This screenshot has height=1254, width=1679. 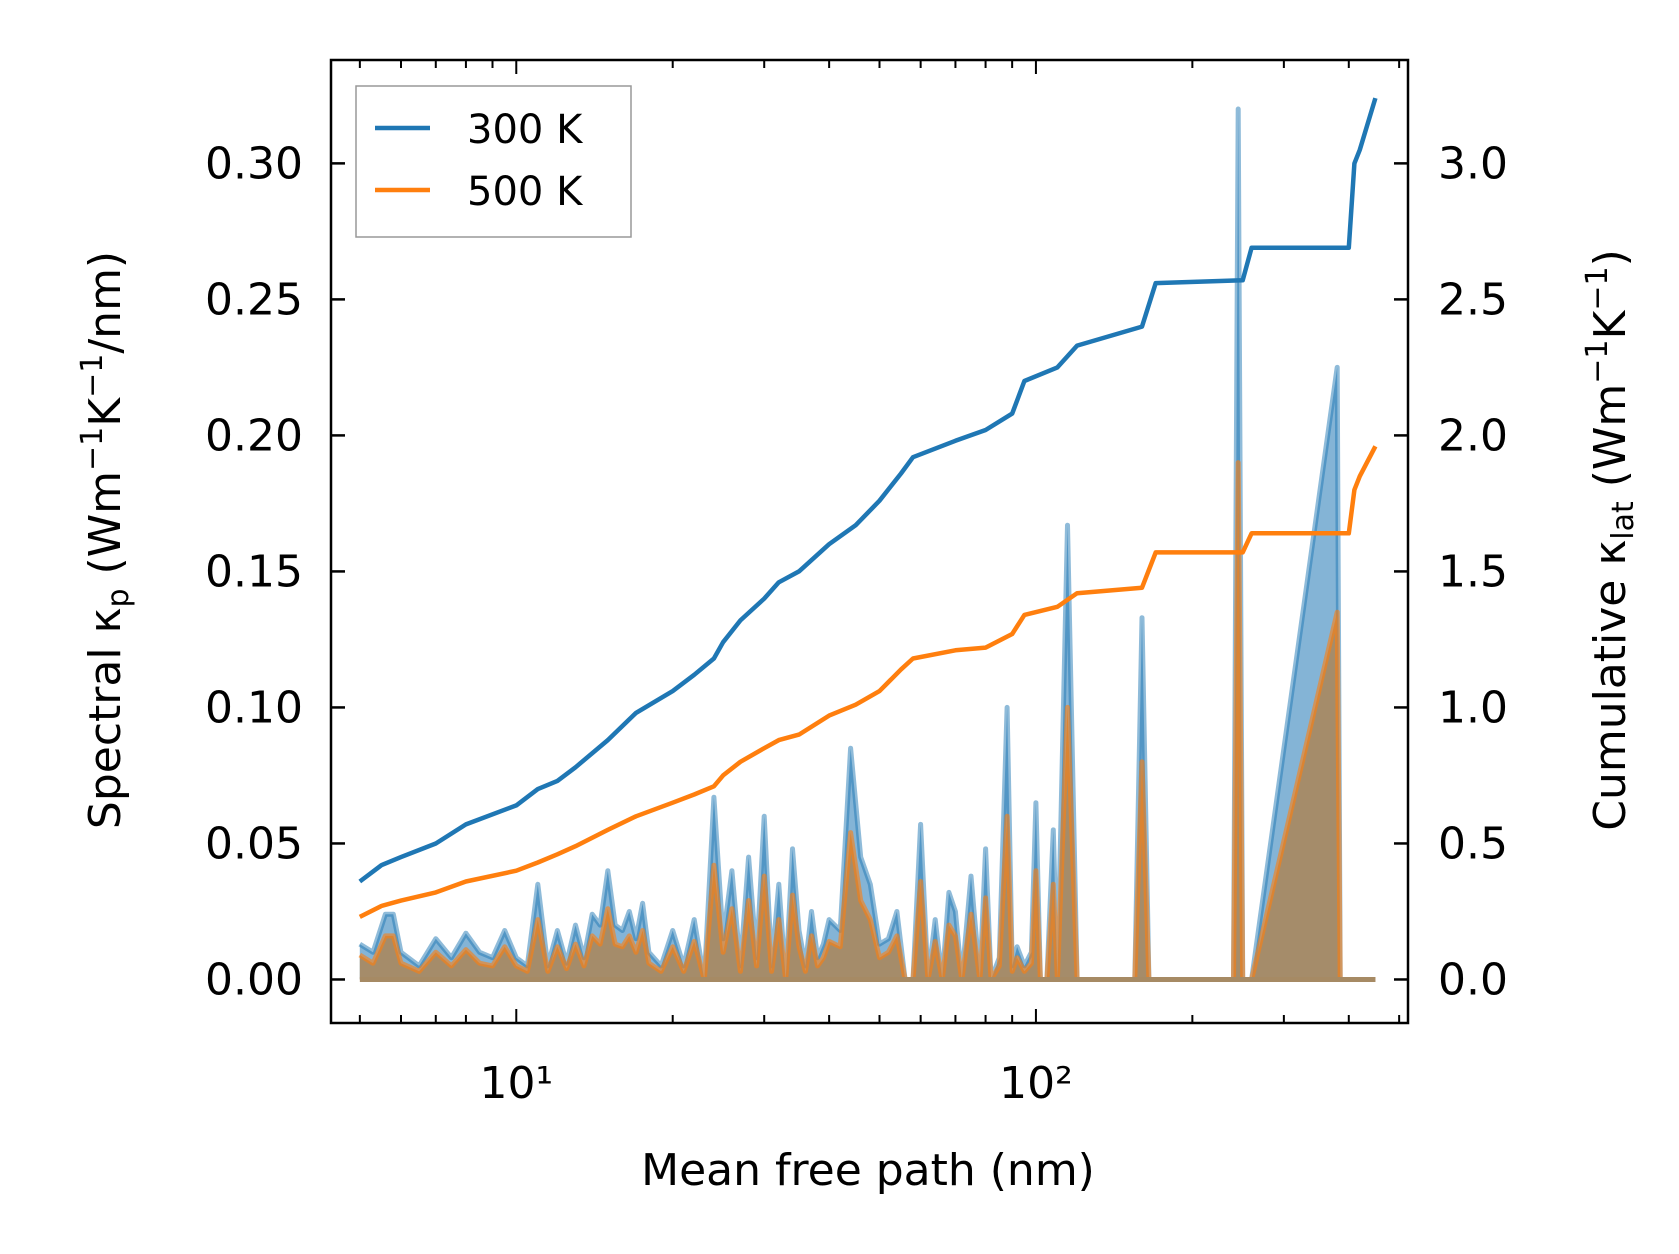 What do you see at coordinates (254, 843) in the screenshot?
I see `y-left-tick-label: 0.05` at bounding box center [254, 843].